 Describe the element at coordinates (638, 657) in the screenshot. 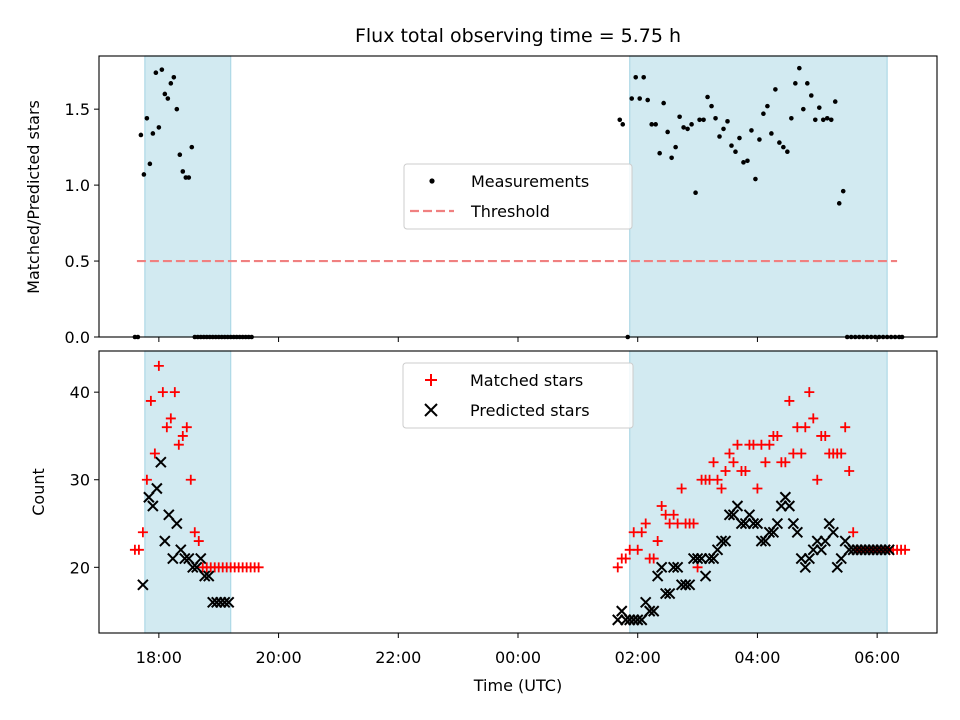

I see `x-tick-label: 02:00` at that location.